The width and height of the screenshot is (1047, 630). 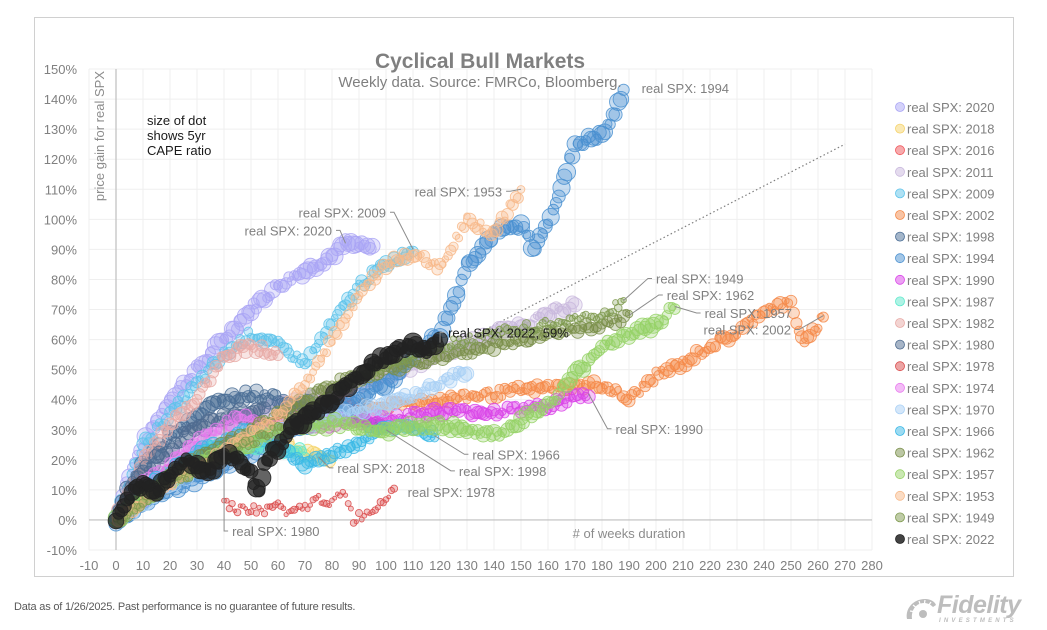 What do you see at coordinates (62, 550) in the screenshot?
I see `y-tick-label: -10%` at bounding box center [62, 550].